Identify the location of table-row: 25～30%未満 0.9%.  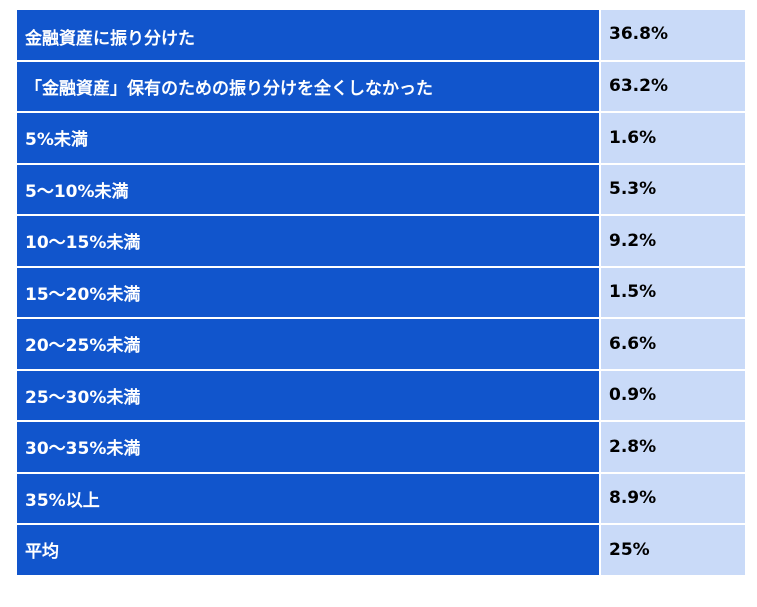
(381, 395).